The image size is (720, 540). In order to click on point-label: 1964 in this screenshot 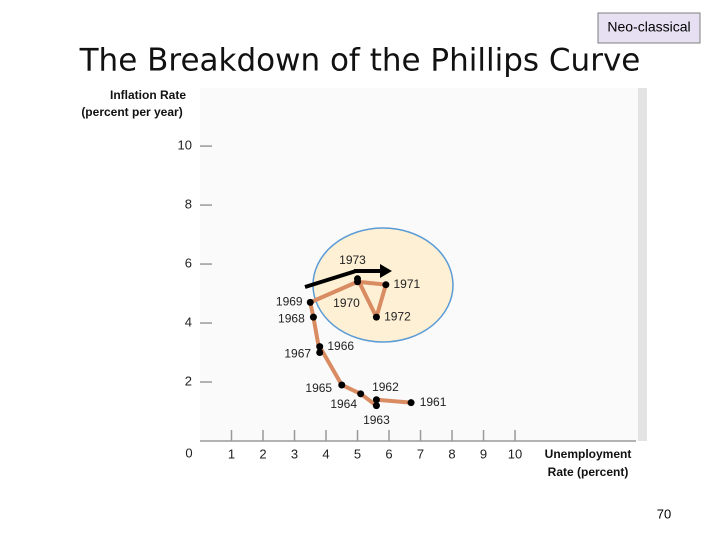, I will do `click(343, 404)`.